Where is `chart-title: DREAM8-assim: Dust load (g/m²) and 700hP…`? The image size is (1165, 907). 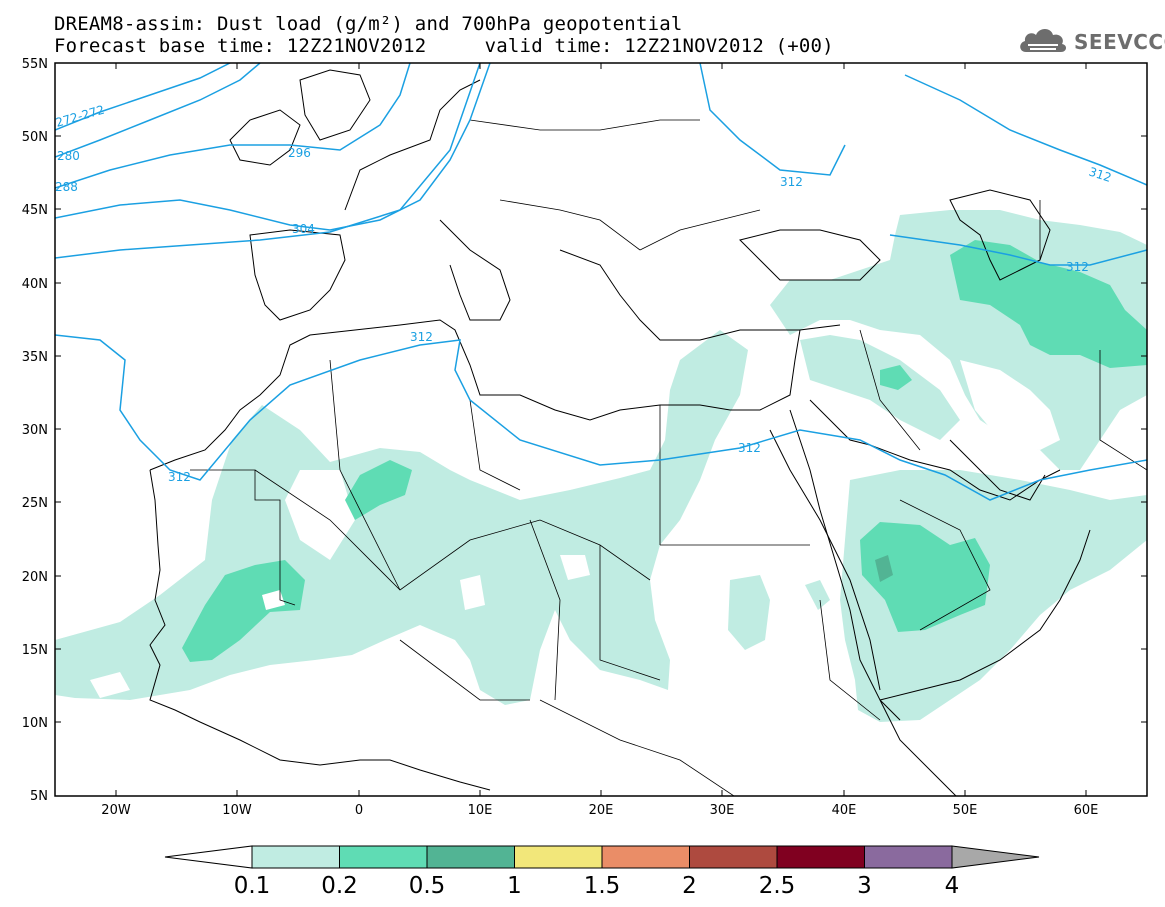 chart-title: DREAM8-assim: Dust load (g/m²) and 700hP… is located at coordinates (368, 24).